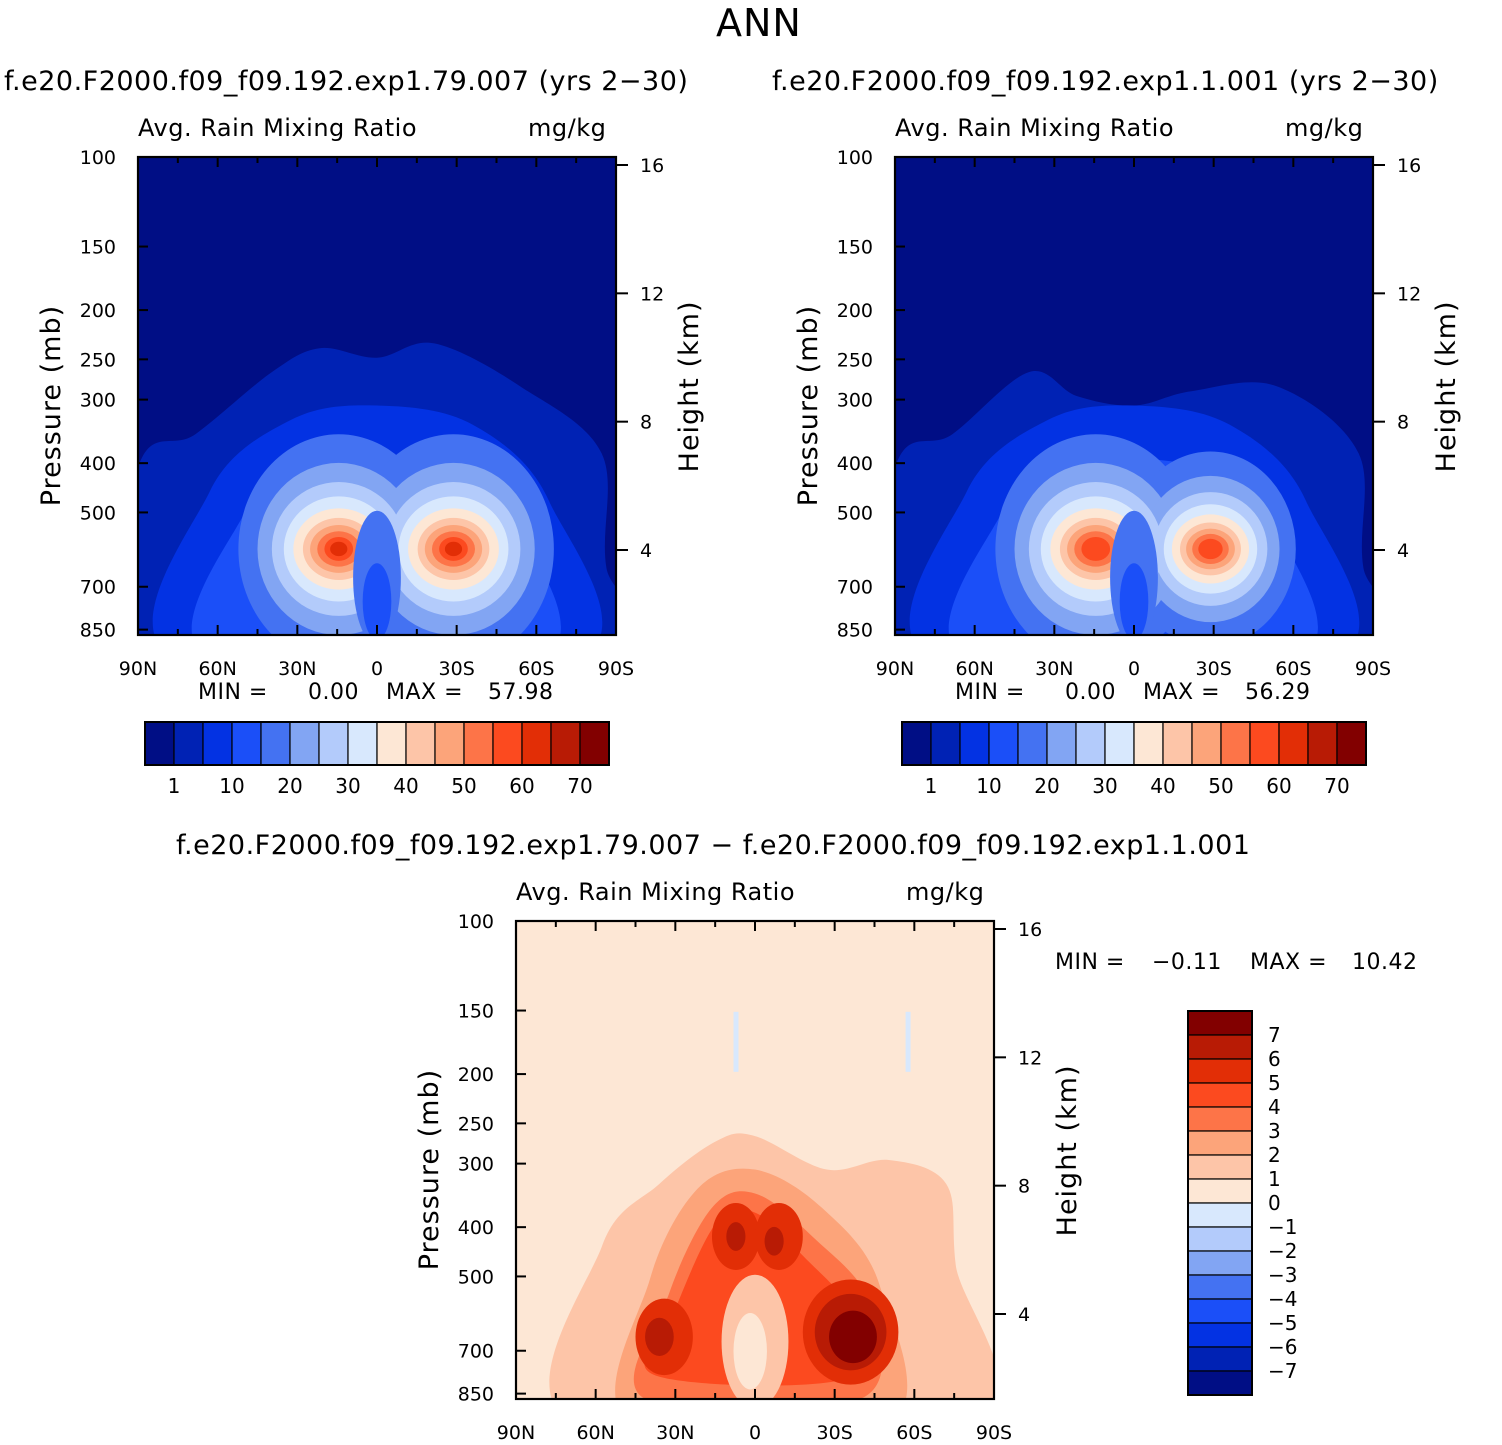  What do you see at coordinates (895, 669) in the screenshot?
I see `x-tick-label: 90N` at bounding box center [895, 669].